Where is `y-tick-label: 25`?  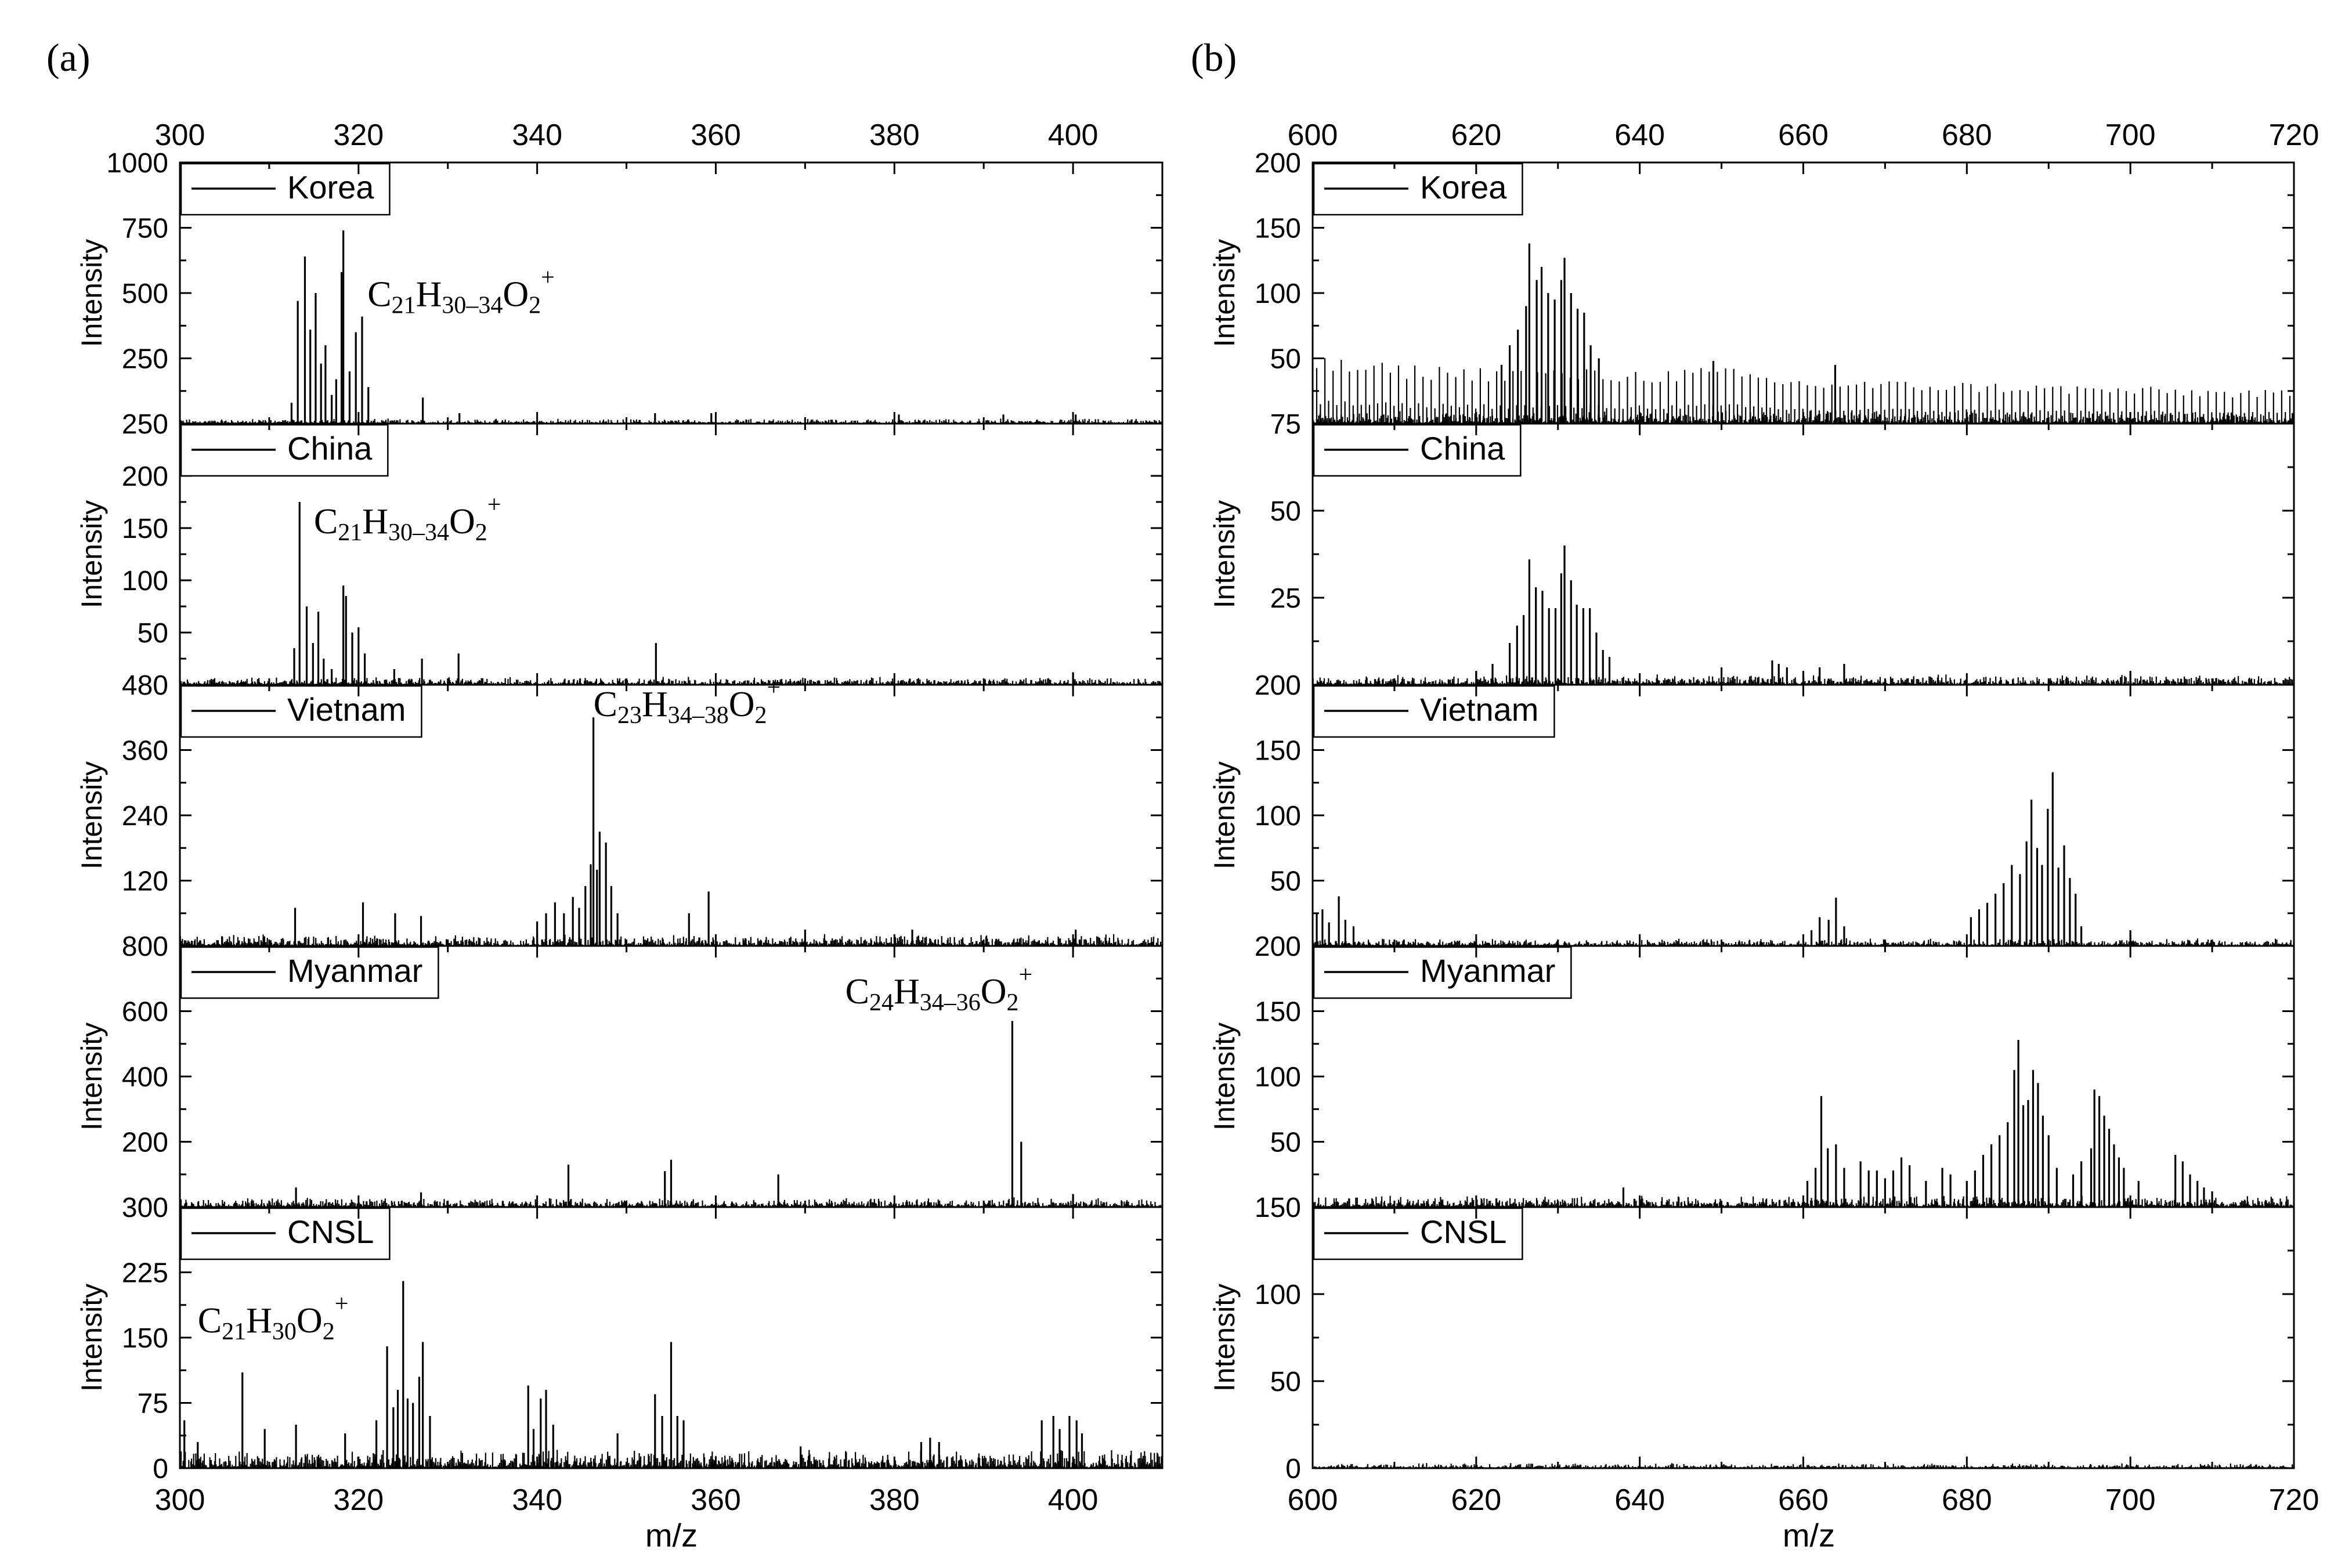 y-tick-label: 25 is located at coordinates (1285, 598).